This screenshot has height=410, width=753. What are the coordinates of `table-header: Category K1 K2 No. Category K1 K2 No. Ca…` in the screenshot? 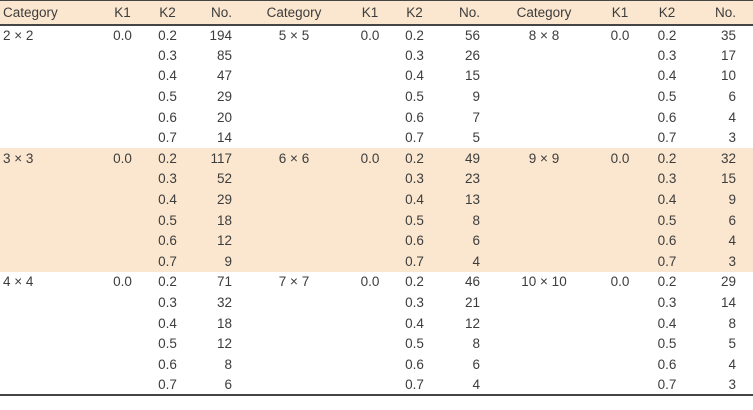 It's located at (376, 12).